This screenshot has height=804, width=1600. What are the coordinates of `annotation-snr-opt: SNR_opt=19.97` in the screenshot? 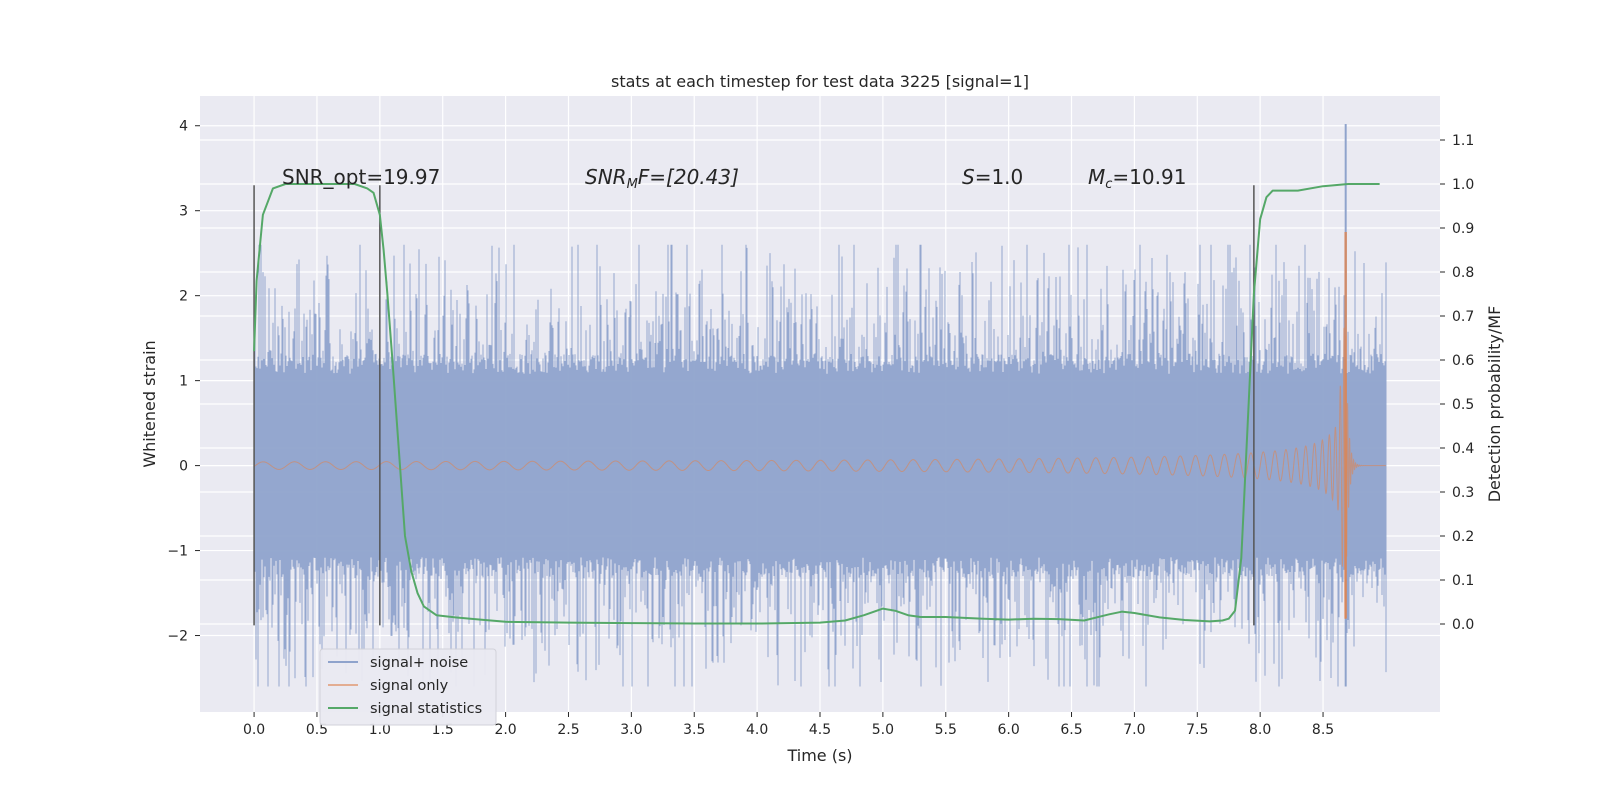 It's located at (361, 177).